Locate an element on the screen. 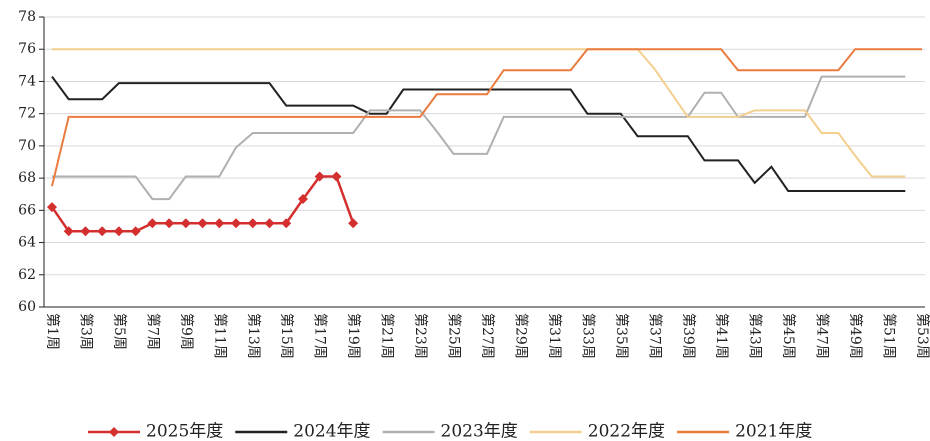 Image resolution: width=930 pixels, height=441 pixels. legend-label: 2023年度 is located at coordinates (479, 431).